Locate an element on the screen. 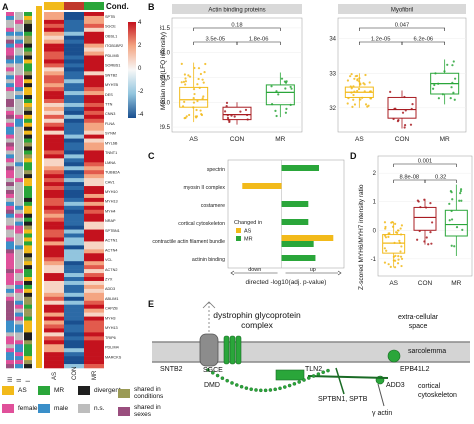  side-label: II is located at coordinates (20, 380).